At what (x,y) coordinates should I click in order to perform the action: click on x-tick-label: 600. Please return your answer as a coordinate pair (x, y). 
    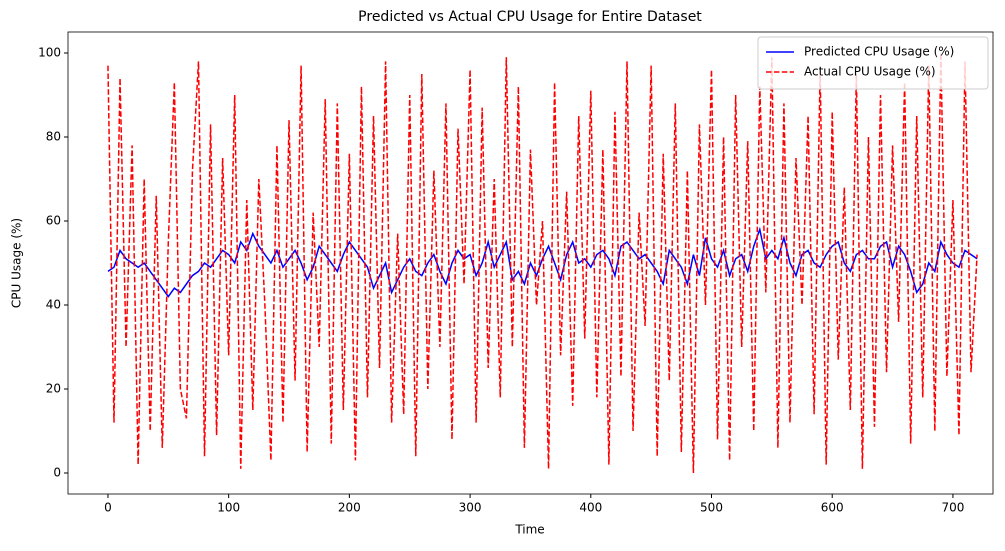
    Looking at the image, I should click on (832, 508).